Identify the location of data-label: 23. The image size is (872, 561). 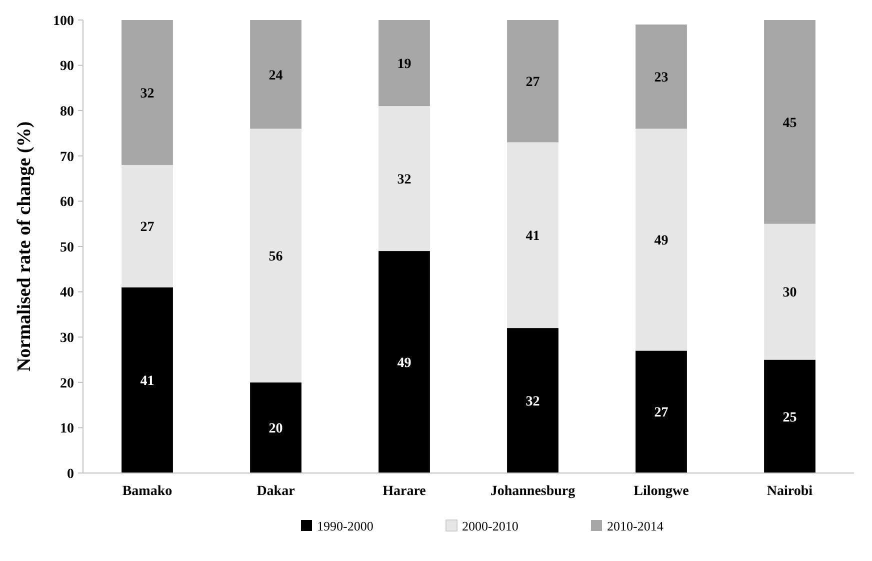
(661, 78).